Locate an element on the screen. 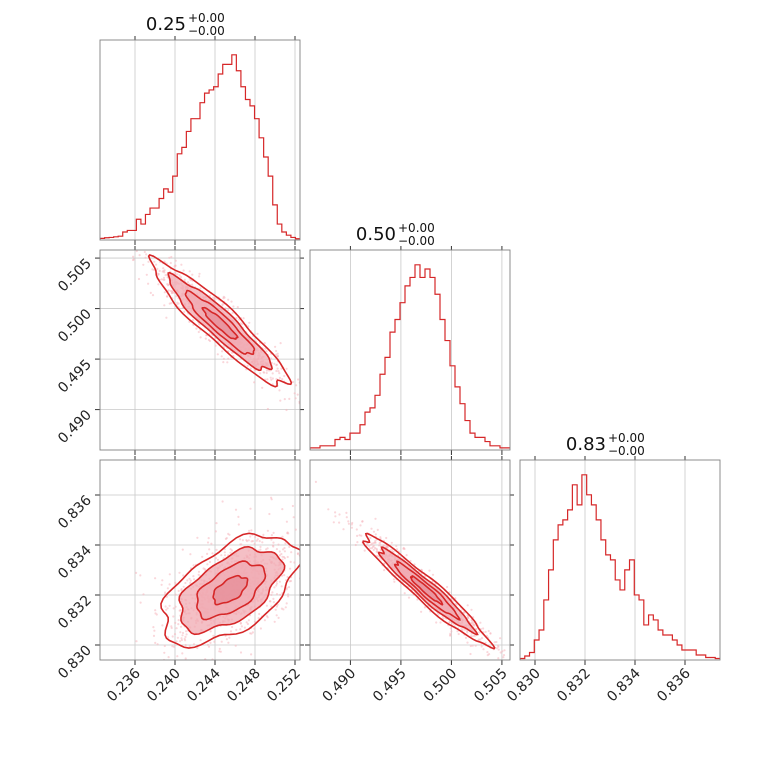 Image resolution: width=760 pixels, height=760 pixels. axis-frame is located at coordinates (200, 350).